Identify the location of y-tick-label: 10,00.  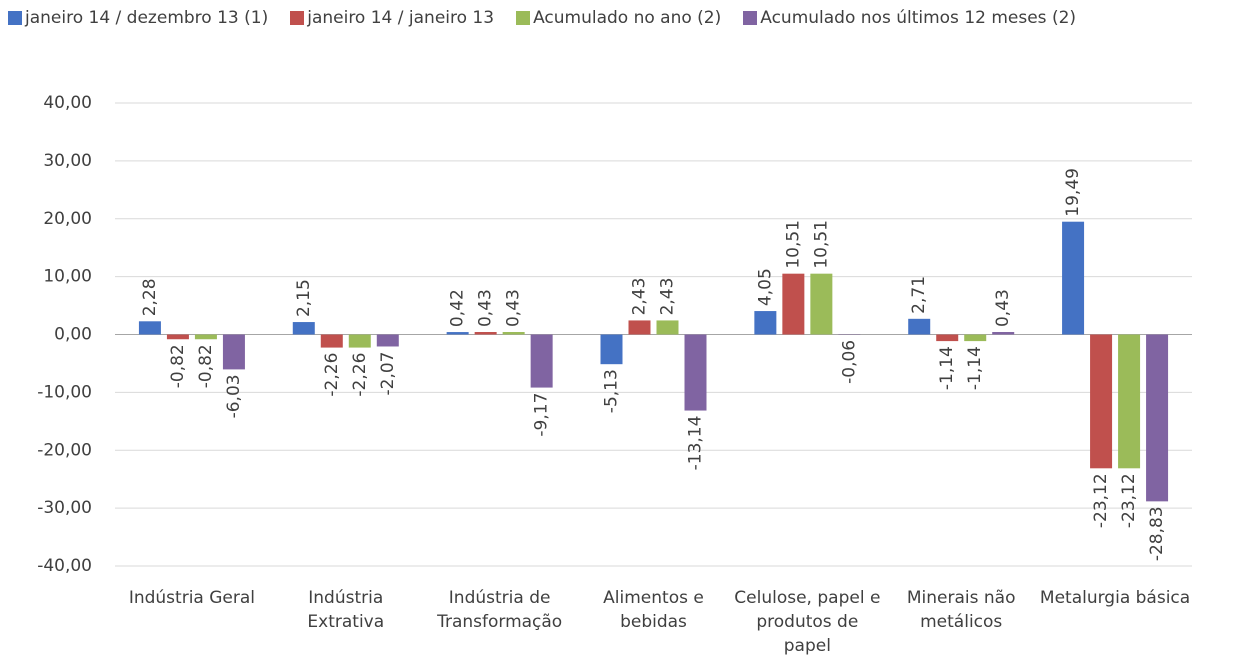
(67, 277).